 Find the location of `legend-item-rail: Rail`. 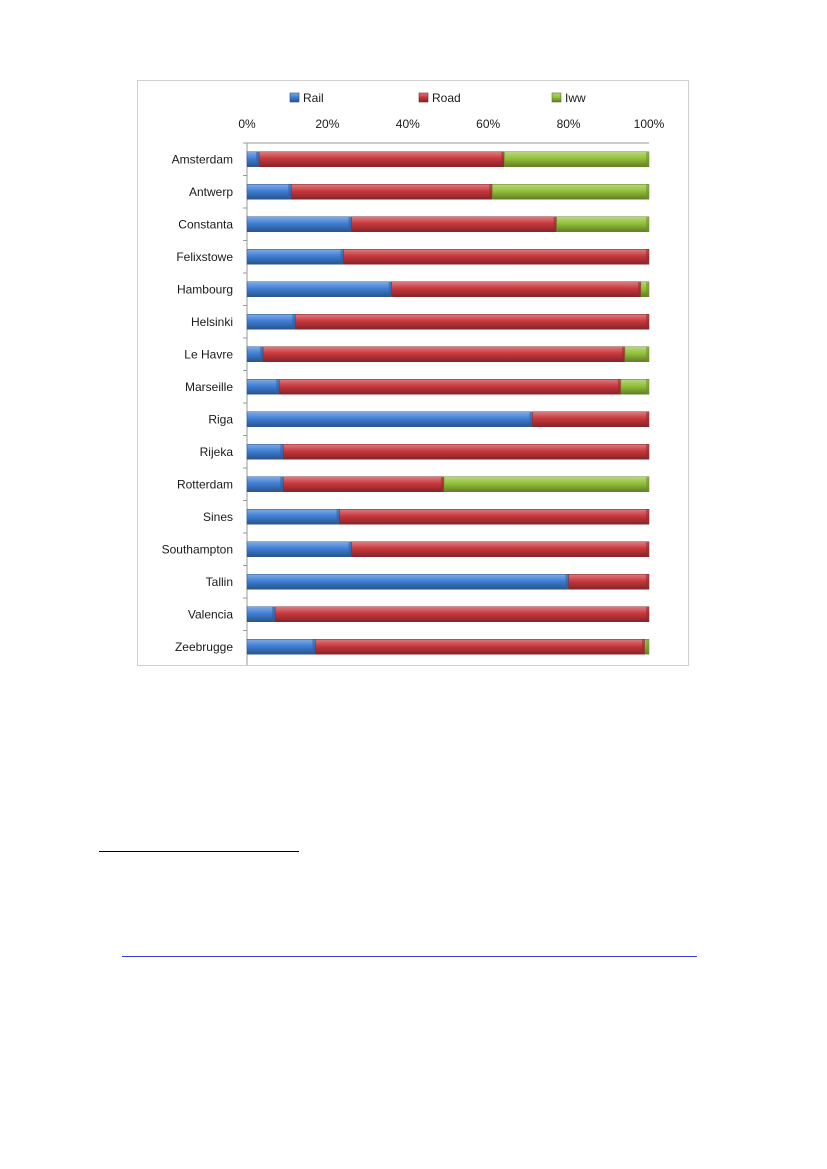

legend-item-rail: Rail is located at coordinates (306, 98).